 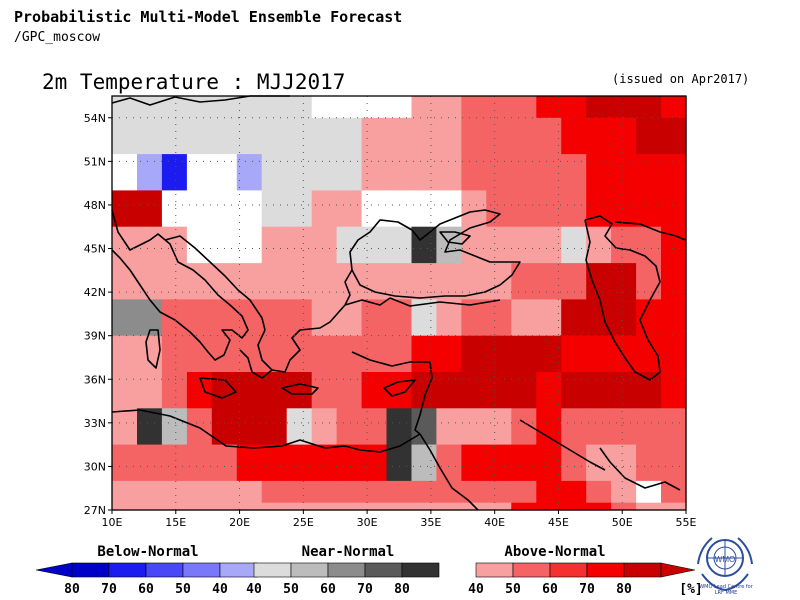 What do you see at coordinates (72, 589) in the screenshot?
I see `legend-below-label: 80` at bounding box center [72, 589].